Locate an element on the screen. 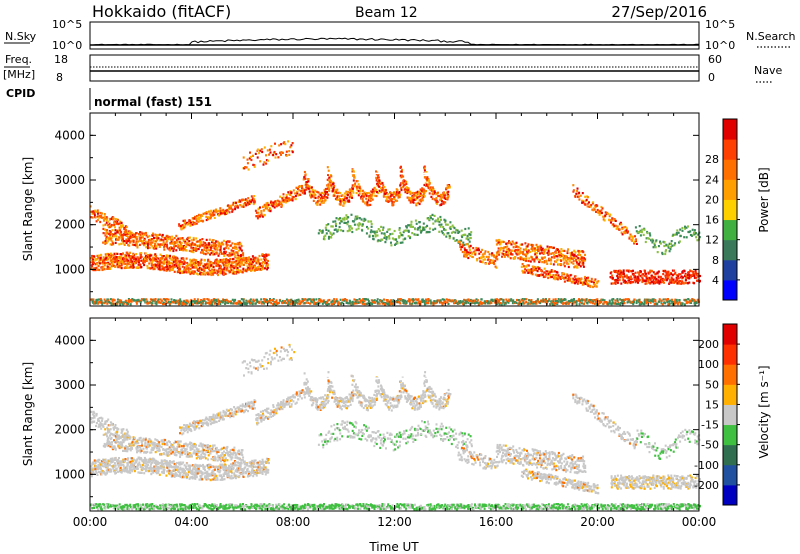 Image resolution: width=800 pixels, height=554 pixels. figure-title: Hokkaido (fitACF) is located at coordinates (161, 11).